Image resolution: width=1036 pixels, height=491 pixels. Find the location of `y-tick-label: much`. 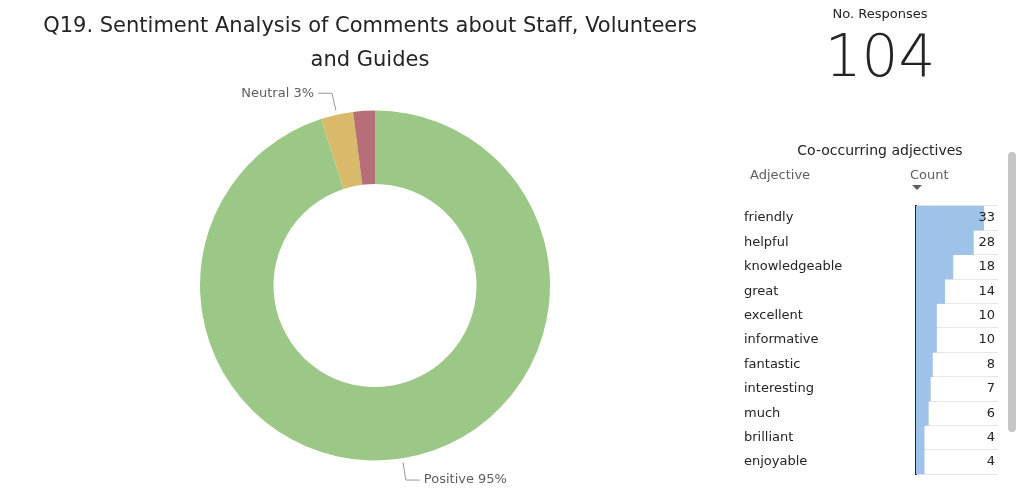

y-tick-label: much is located at coordinates (762, 412).